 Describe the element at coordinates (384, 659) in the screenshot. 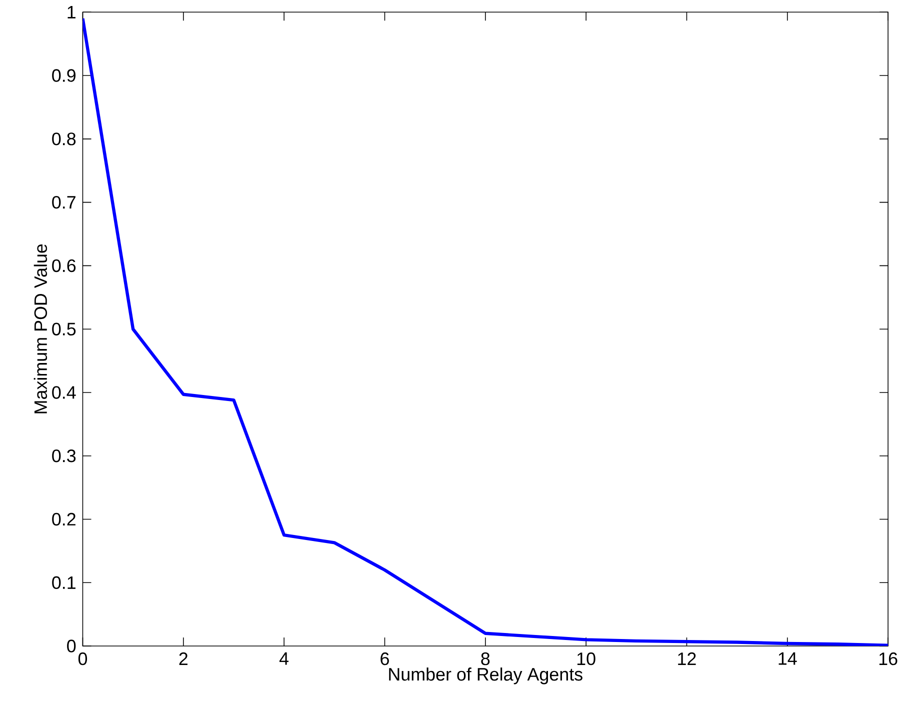

I see `x-tick-label: 6` at that location.